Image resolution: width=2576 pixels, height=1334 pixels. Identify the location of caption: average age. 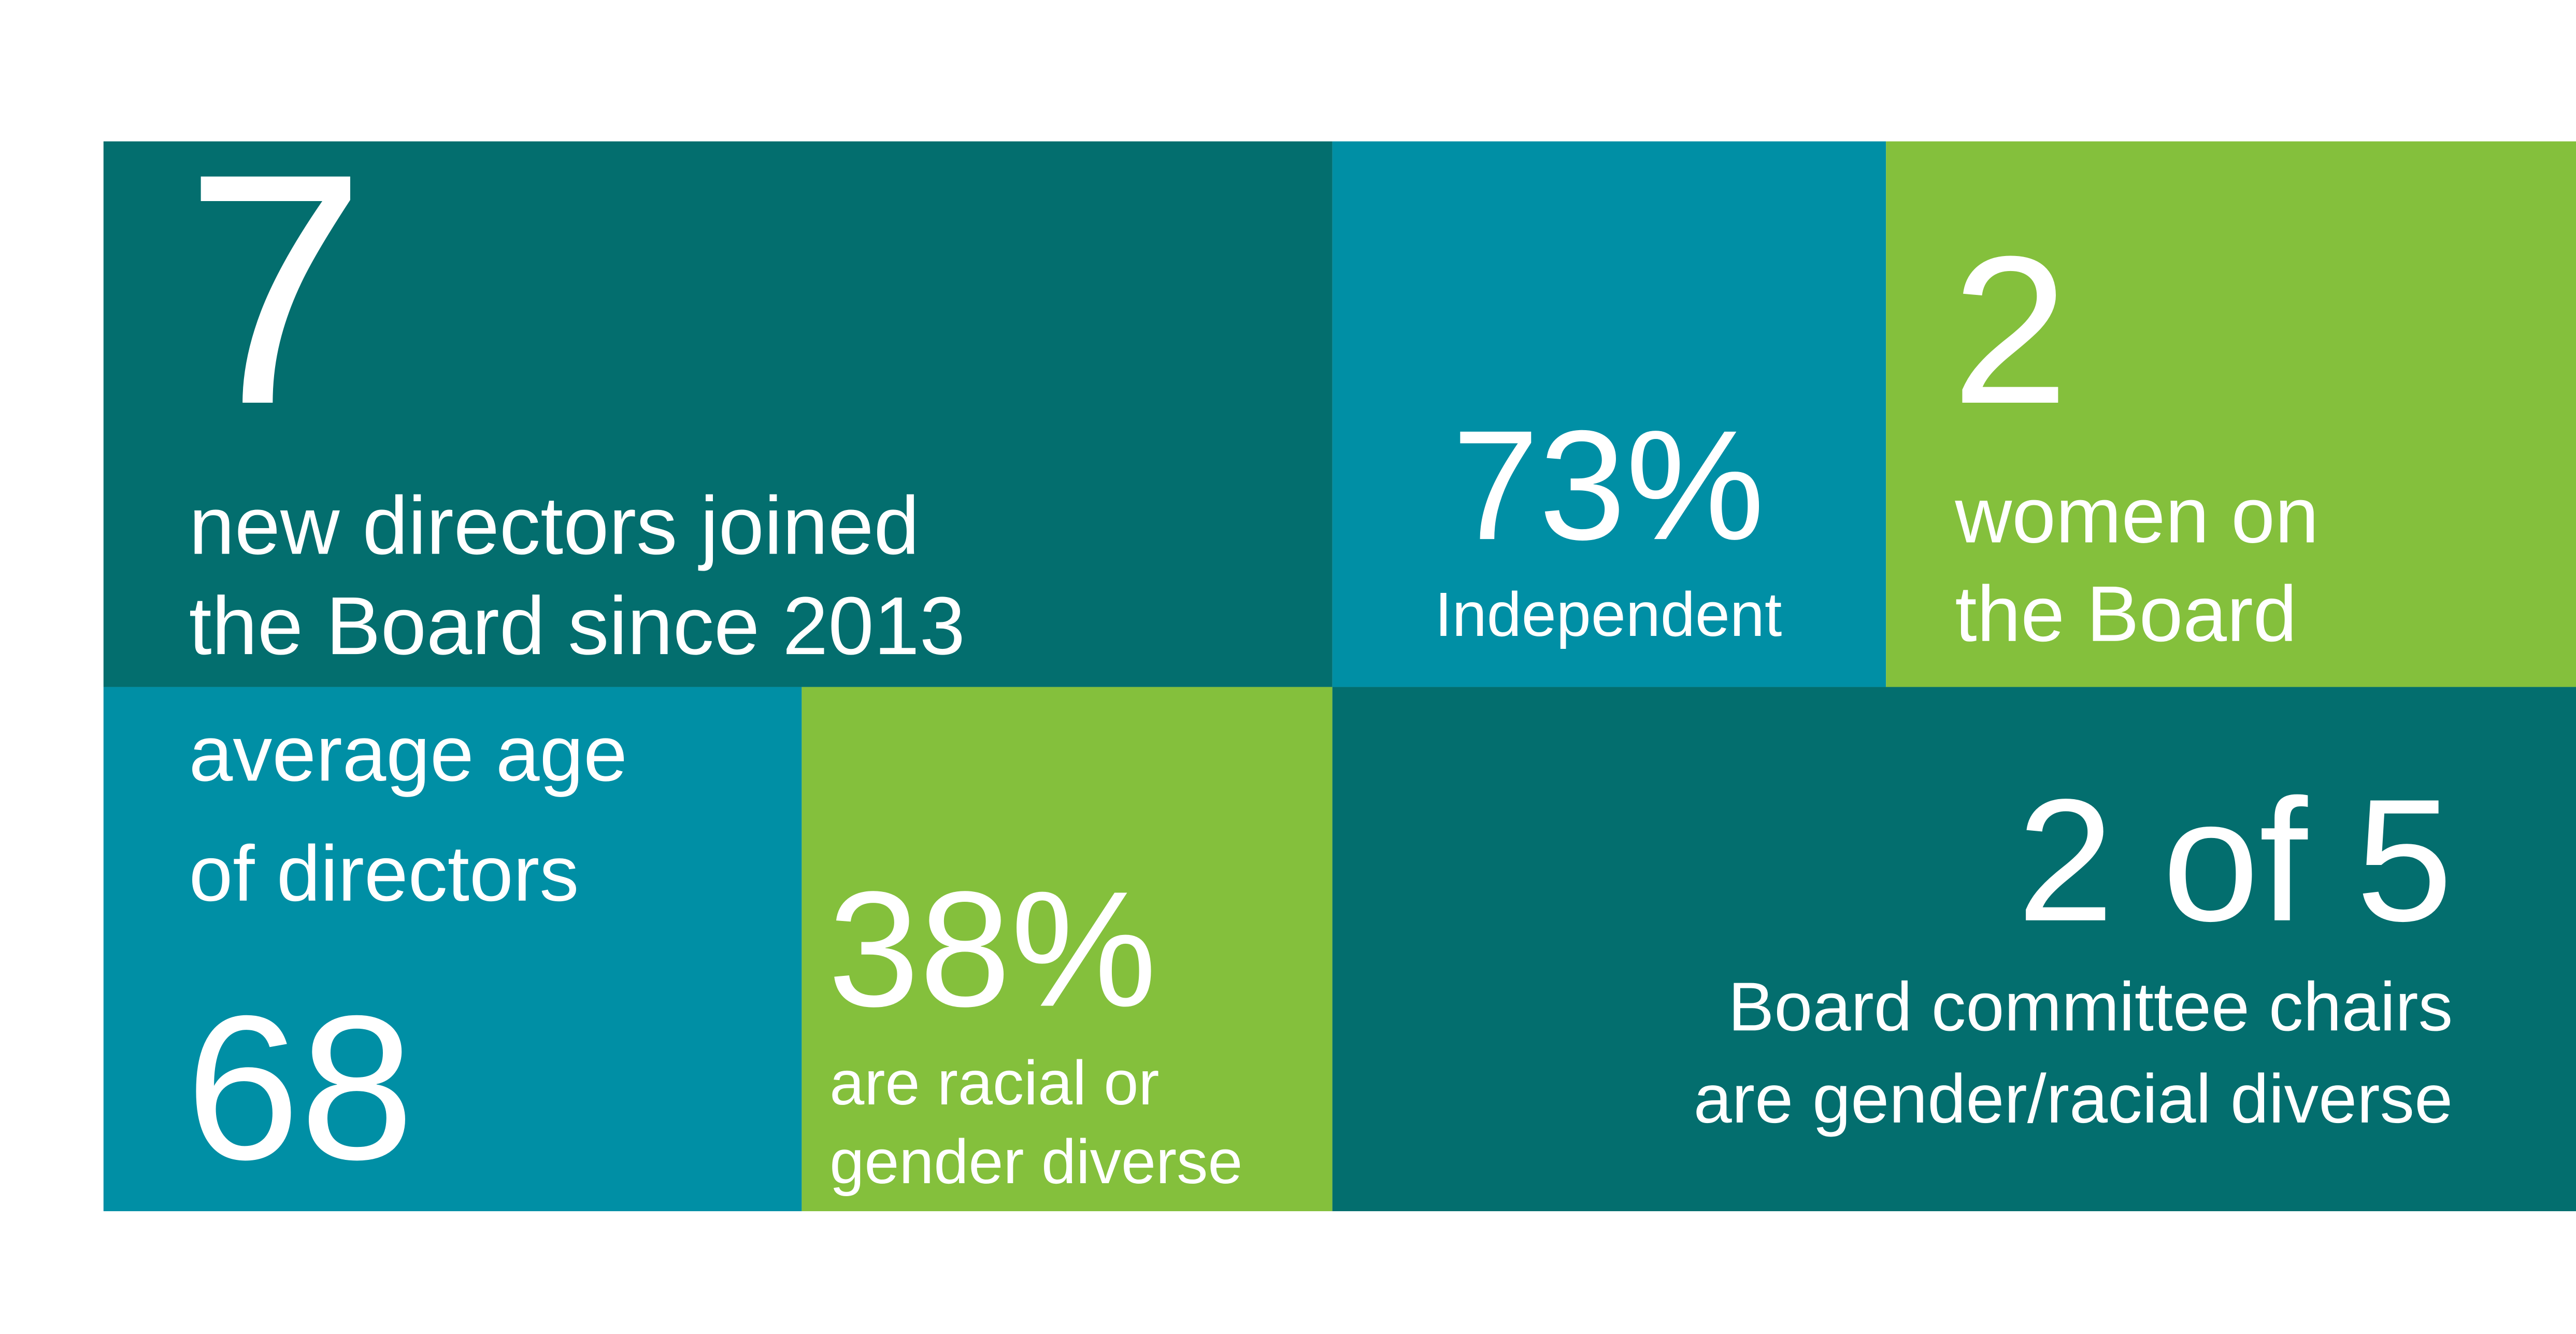
(408, 753).